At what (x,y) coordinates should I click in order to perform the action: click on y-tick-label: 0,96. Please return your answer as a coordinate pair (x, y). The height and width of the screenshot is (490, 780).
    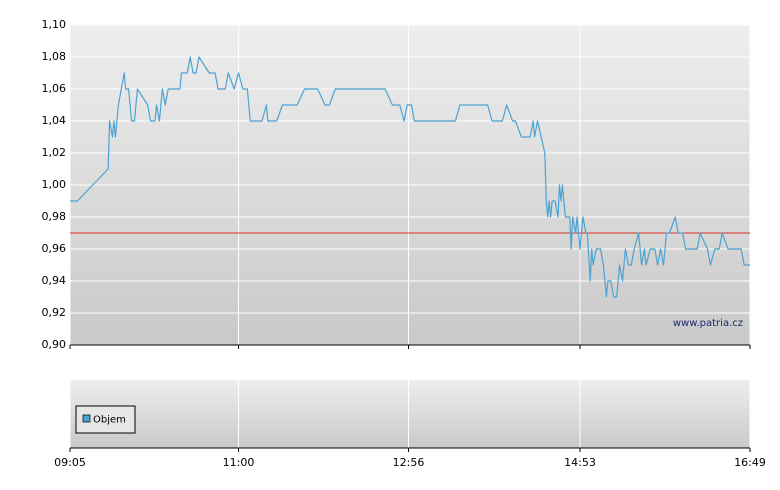
    Looking at the image, I should click on (54, 248).